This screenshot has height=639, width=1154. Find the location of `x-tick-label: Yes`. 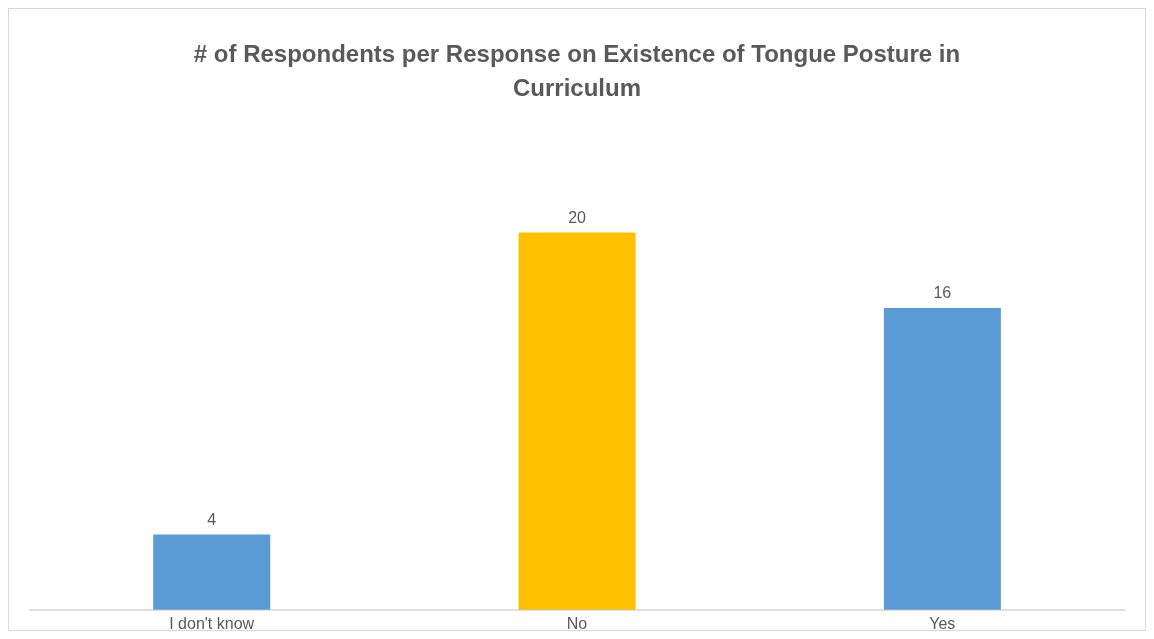

x-tick-label: Yes is located at coordinates (942, 624).